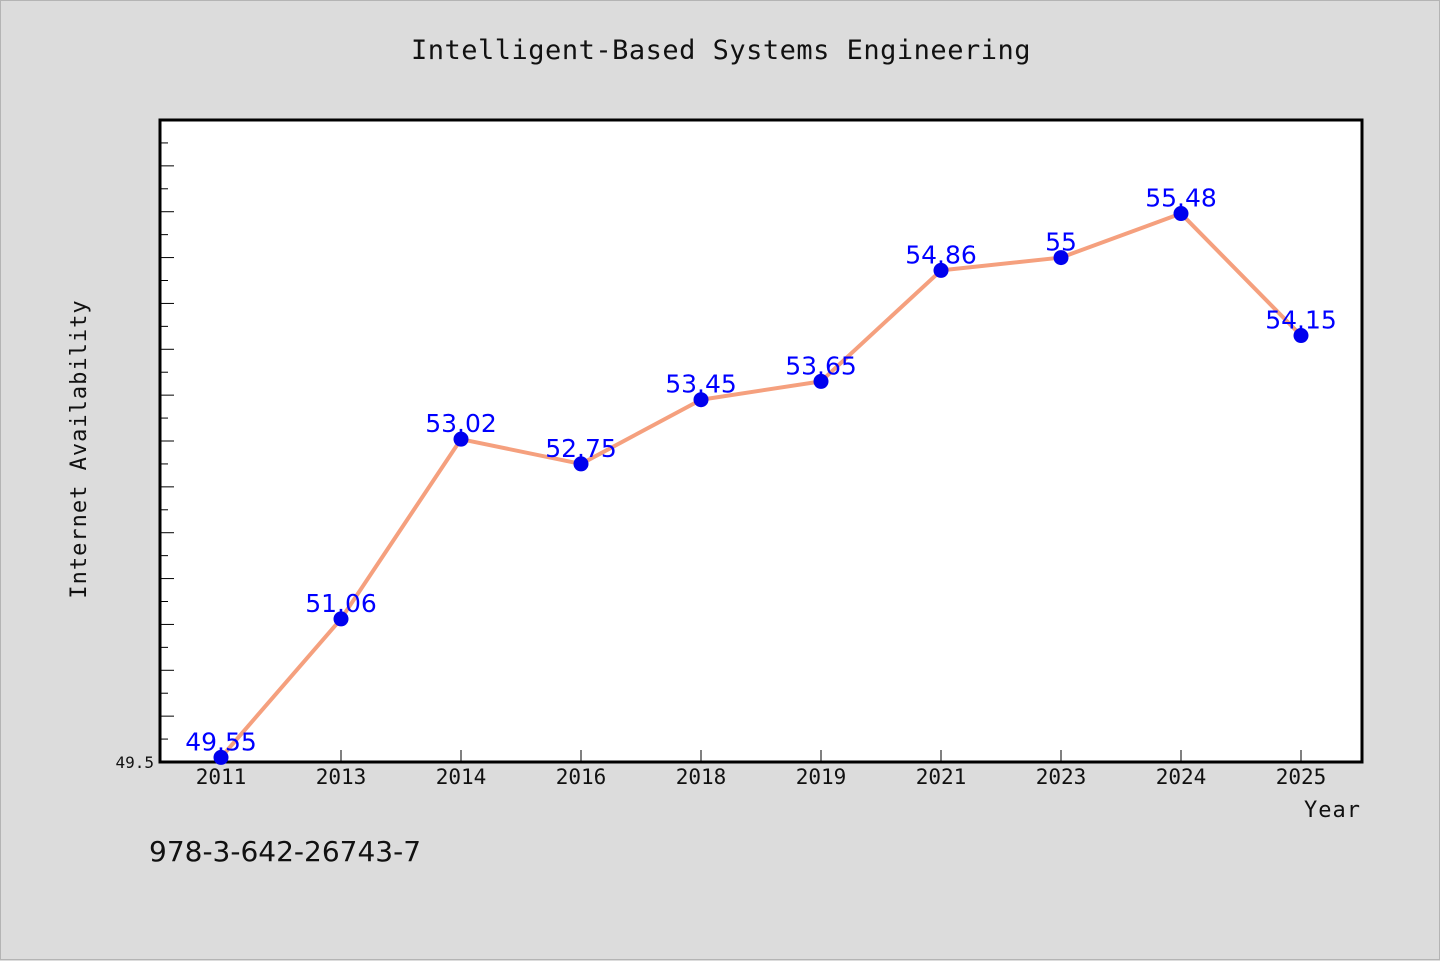  Describe the element at coordinates (461, 423) in the screenshot. I see `data-label: 53.02` at that location.